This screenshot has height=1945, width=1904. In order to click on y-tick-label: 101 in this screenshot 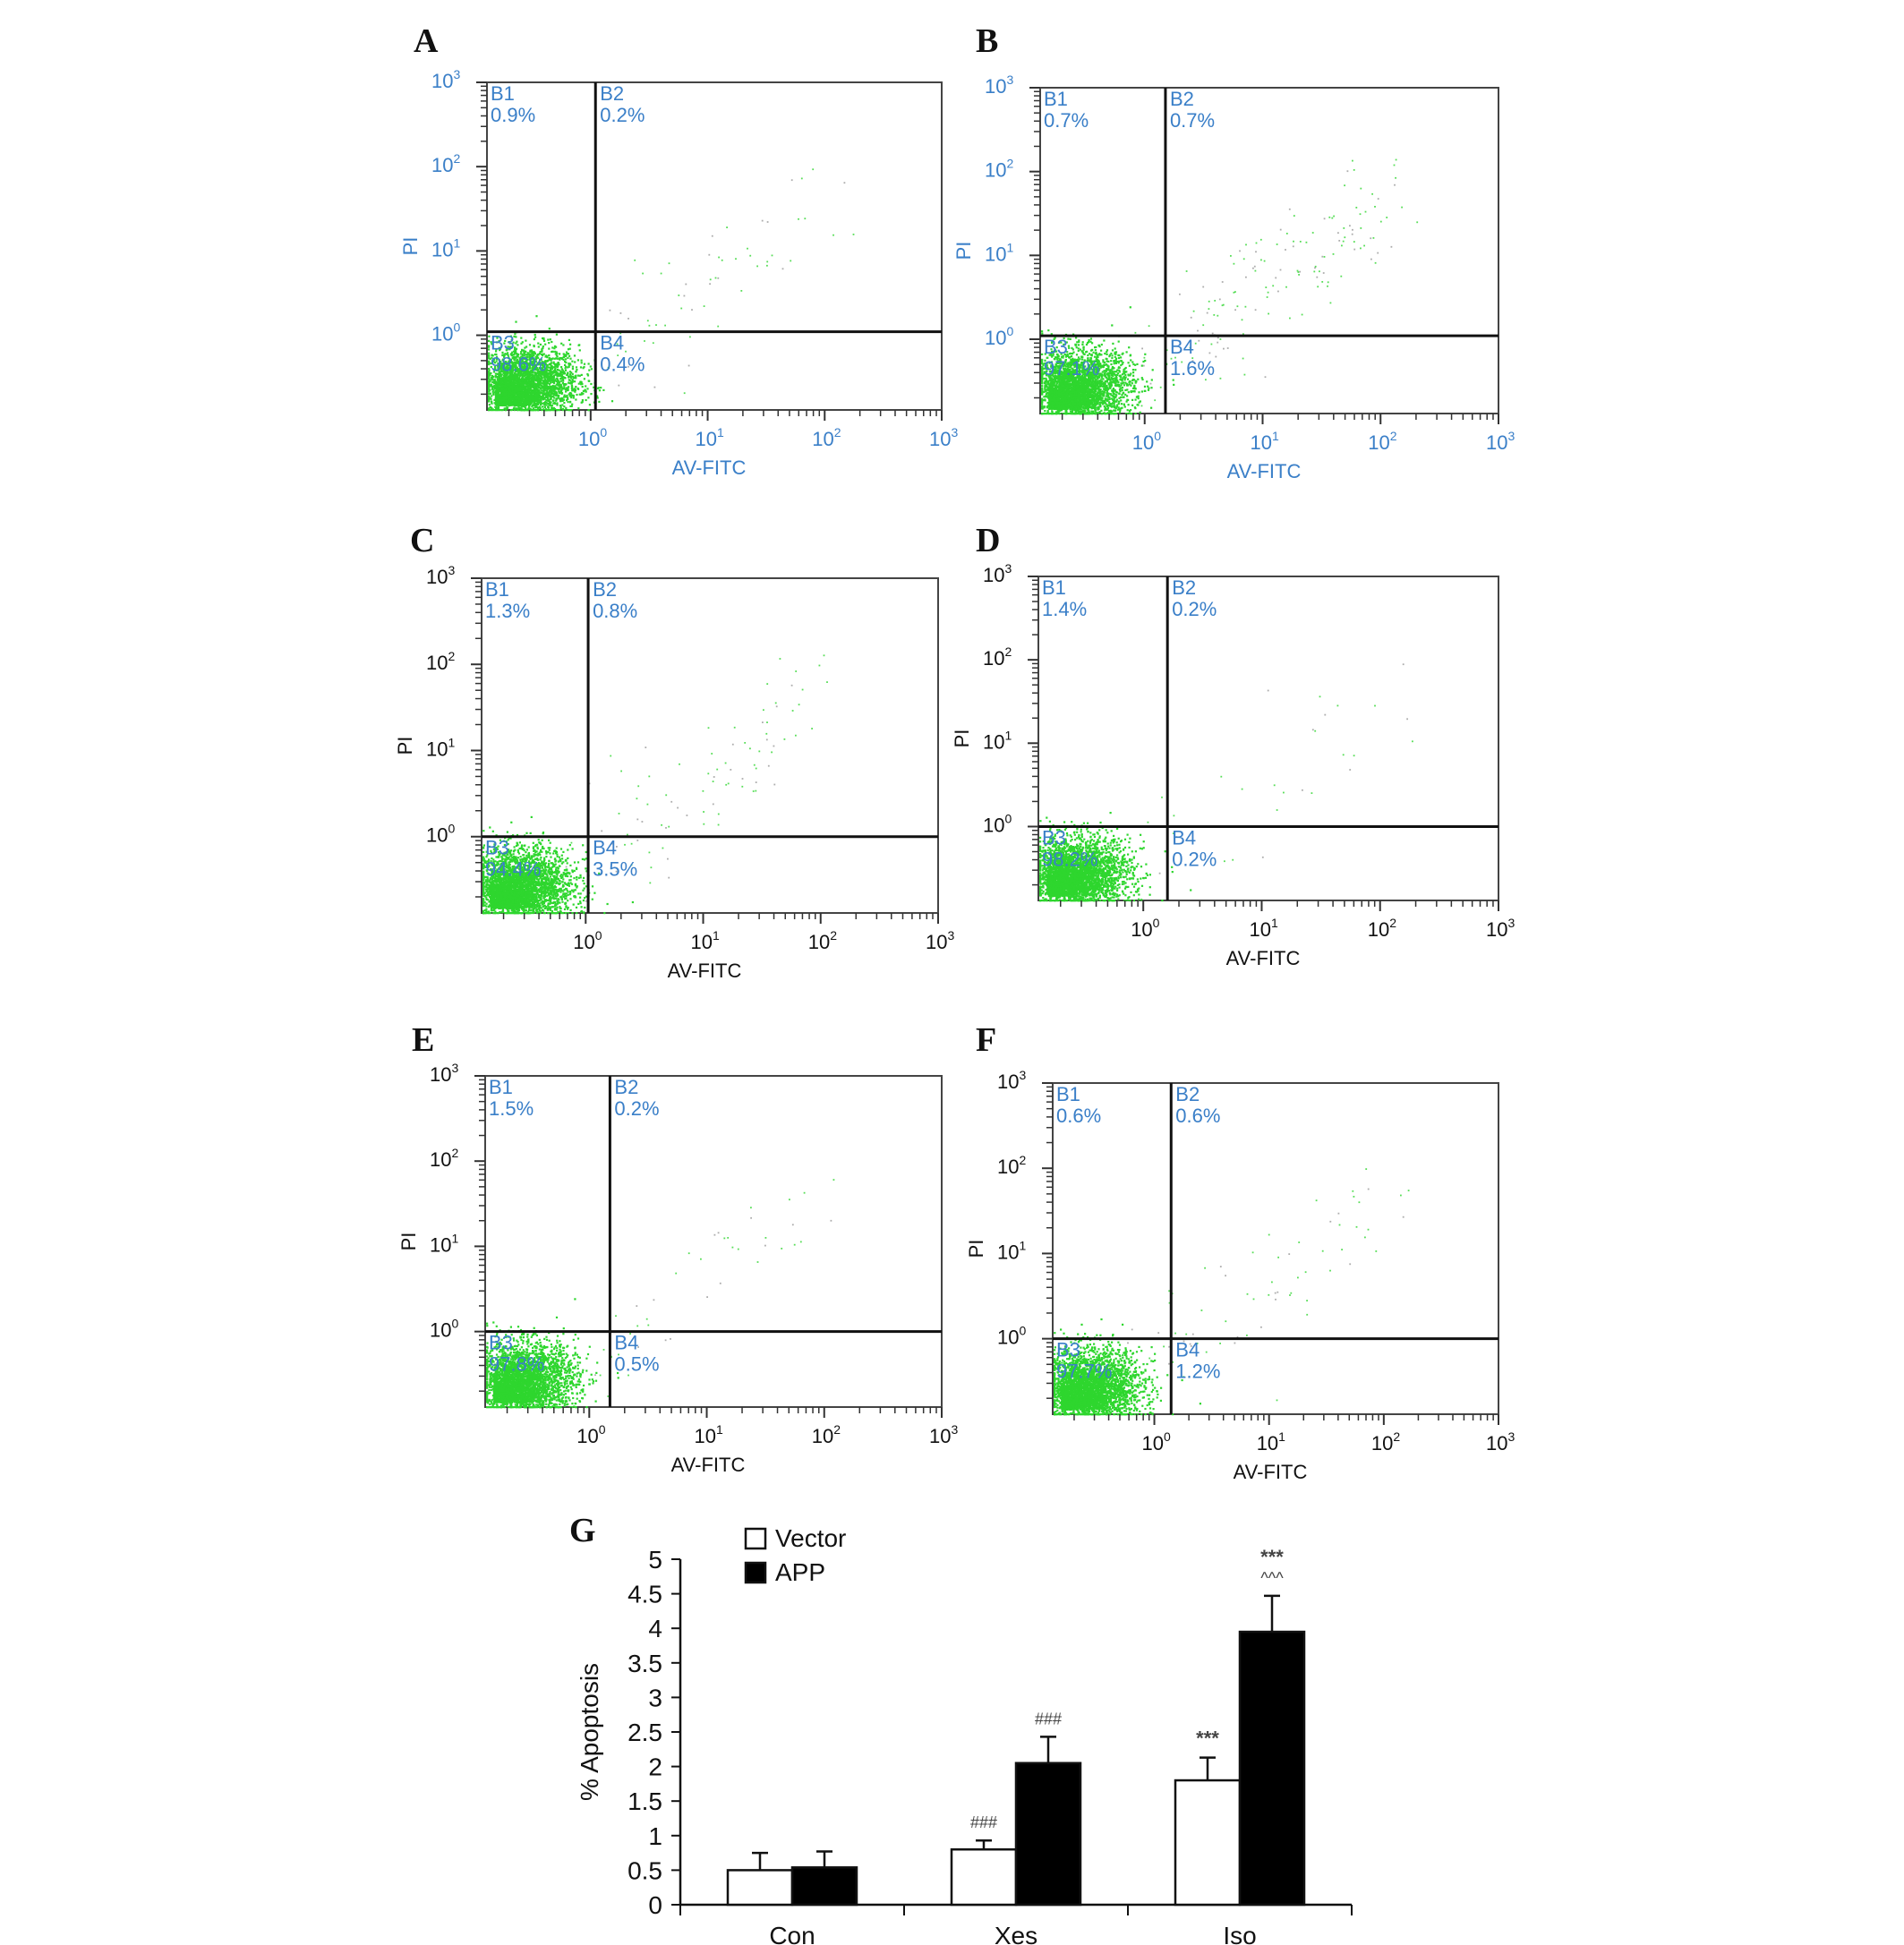, I will do `click(446, 247)`.